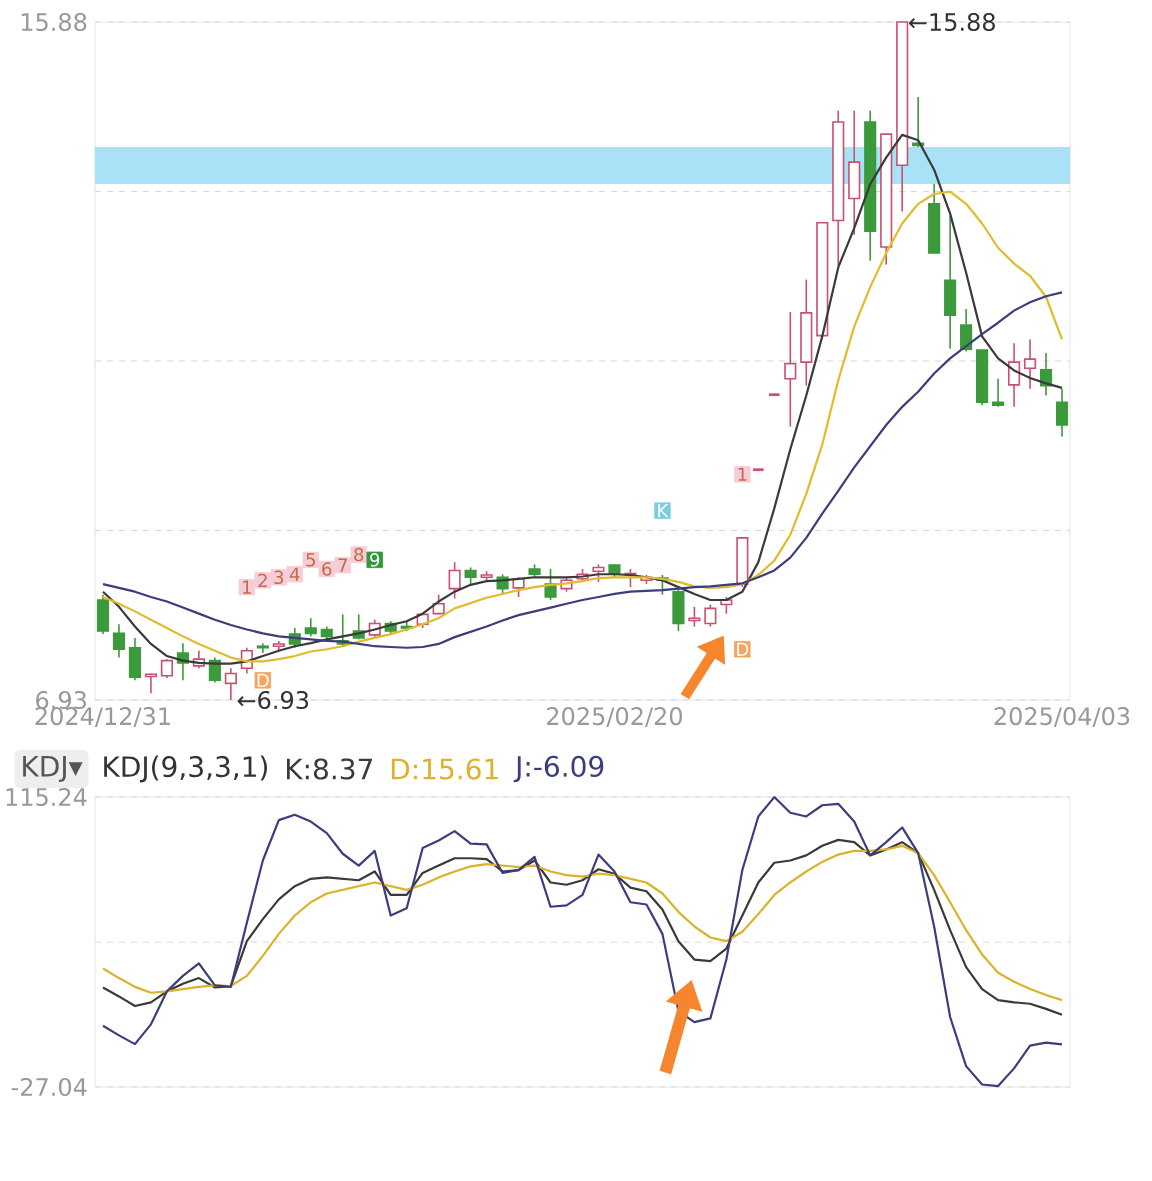  I want to click on annotation: 6, so click(327, 569).